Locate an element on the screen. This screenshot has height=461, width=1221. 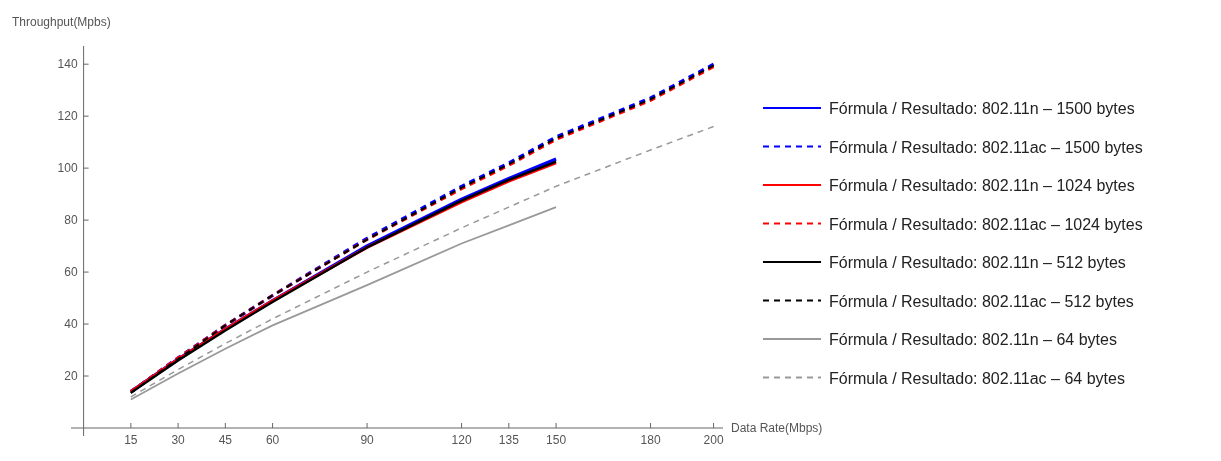
legend-label: Fórmula / Resultado: 802.11n – 512 bytes is located at coordinates (977, 262).